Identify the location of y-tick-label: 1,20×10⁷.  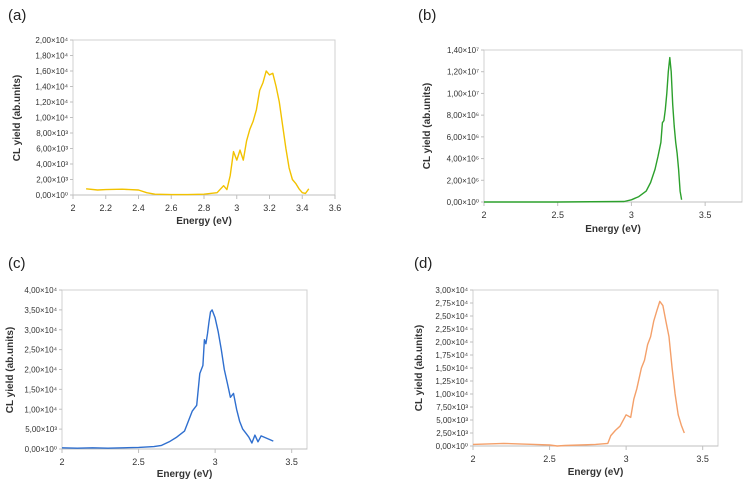
(463, 72).